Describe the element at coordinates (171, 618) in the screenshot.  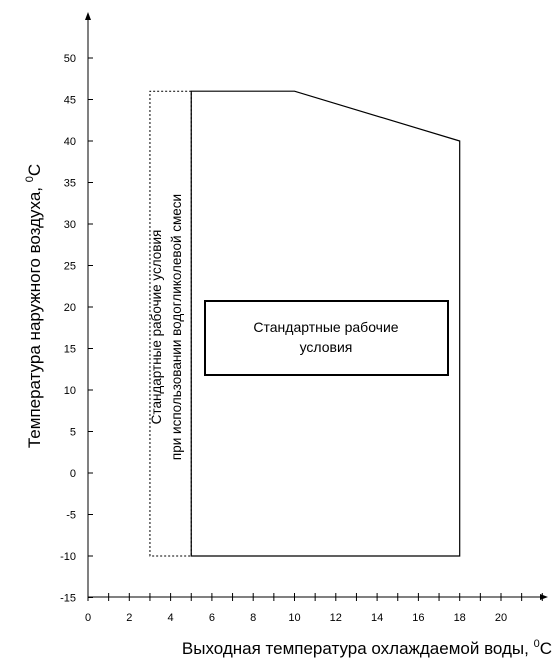
I see `x-tick-label: 4` at that location.